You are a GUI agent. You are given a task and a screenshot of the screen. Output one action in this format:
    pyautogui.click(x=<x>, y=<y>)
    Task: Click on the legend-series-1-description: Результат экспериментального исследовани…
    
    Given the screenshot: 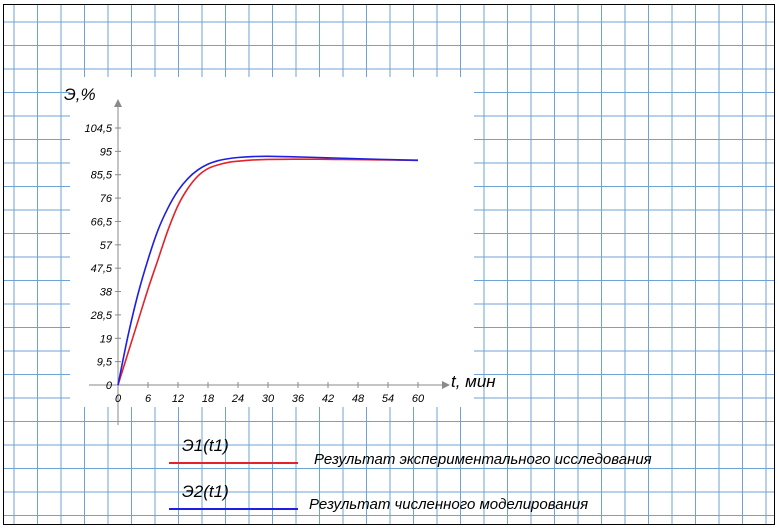 What is the action you would take?
    pyautogui.click(x=483, y=459)
    